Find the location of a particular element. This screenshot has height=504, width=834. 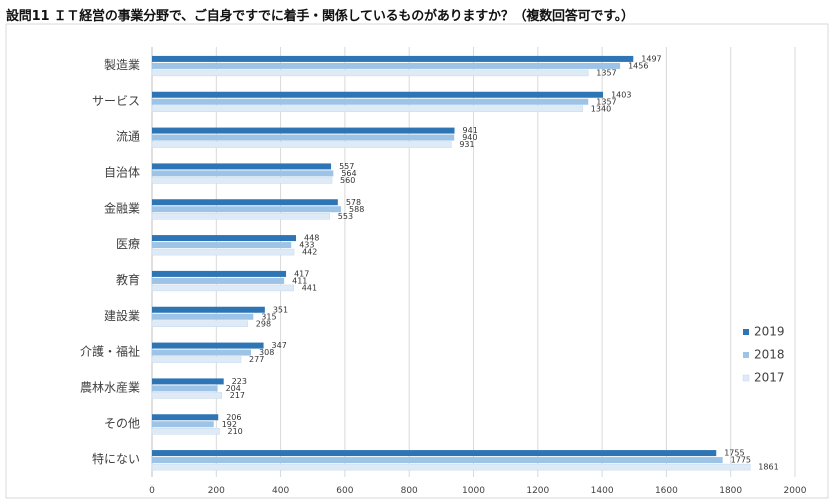

data-label: 433 is located at coordinates (306, 245).